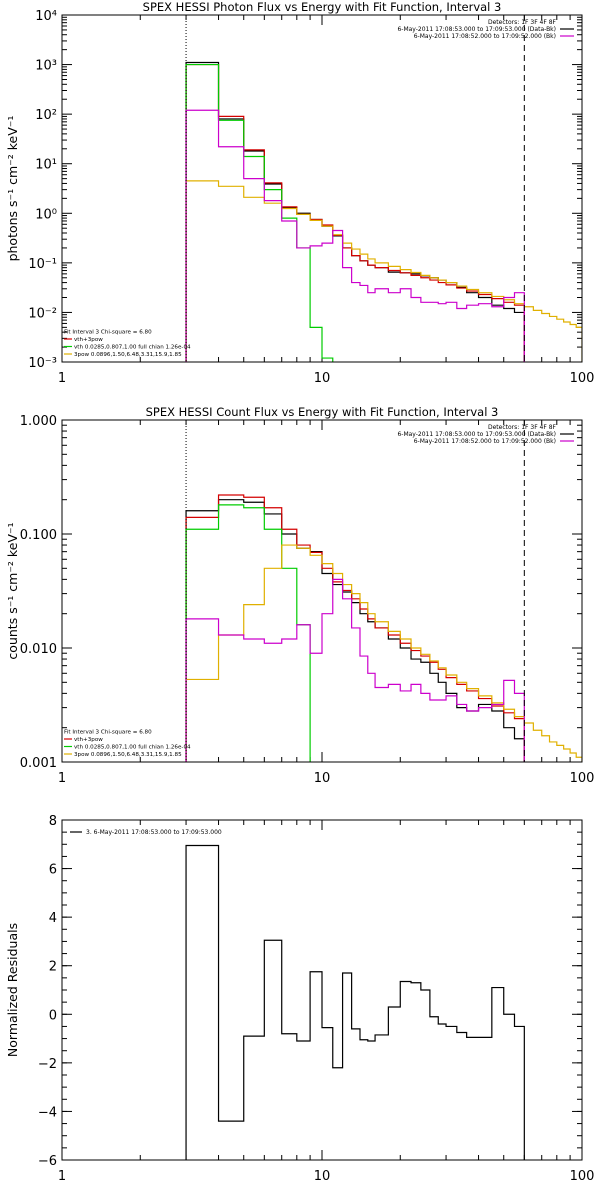 This screenshot has width=600, height=1204. What do you see at coordinates (46, 214) in the screenshot?
I see `y-tick-label: 10⁰` at bounding box center [46, 214].